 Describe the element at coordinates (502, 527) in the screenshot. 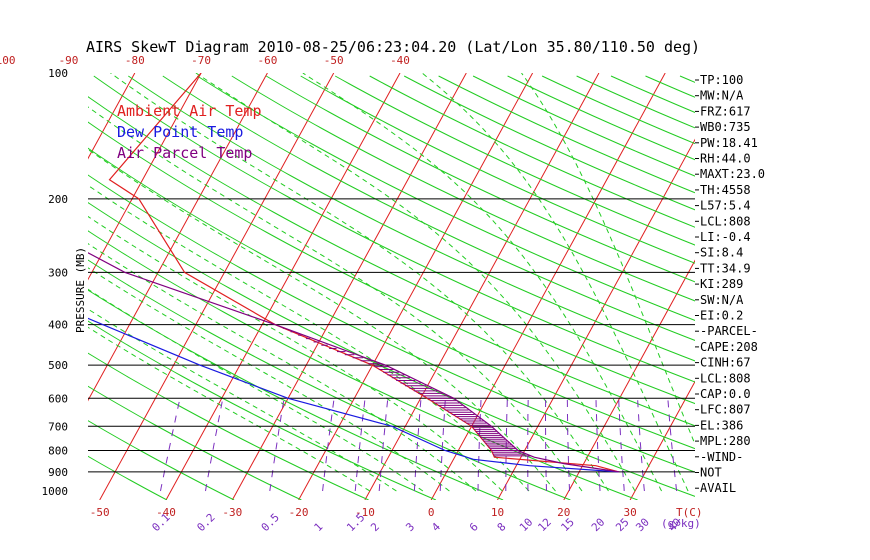

I see `mixing-ratio-tick-label: 8` at that location.